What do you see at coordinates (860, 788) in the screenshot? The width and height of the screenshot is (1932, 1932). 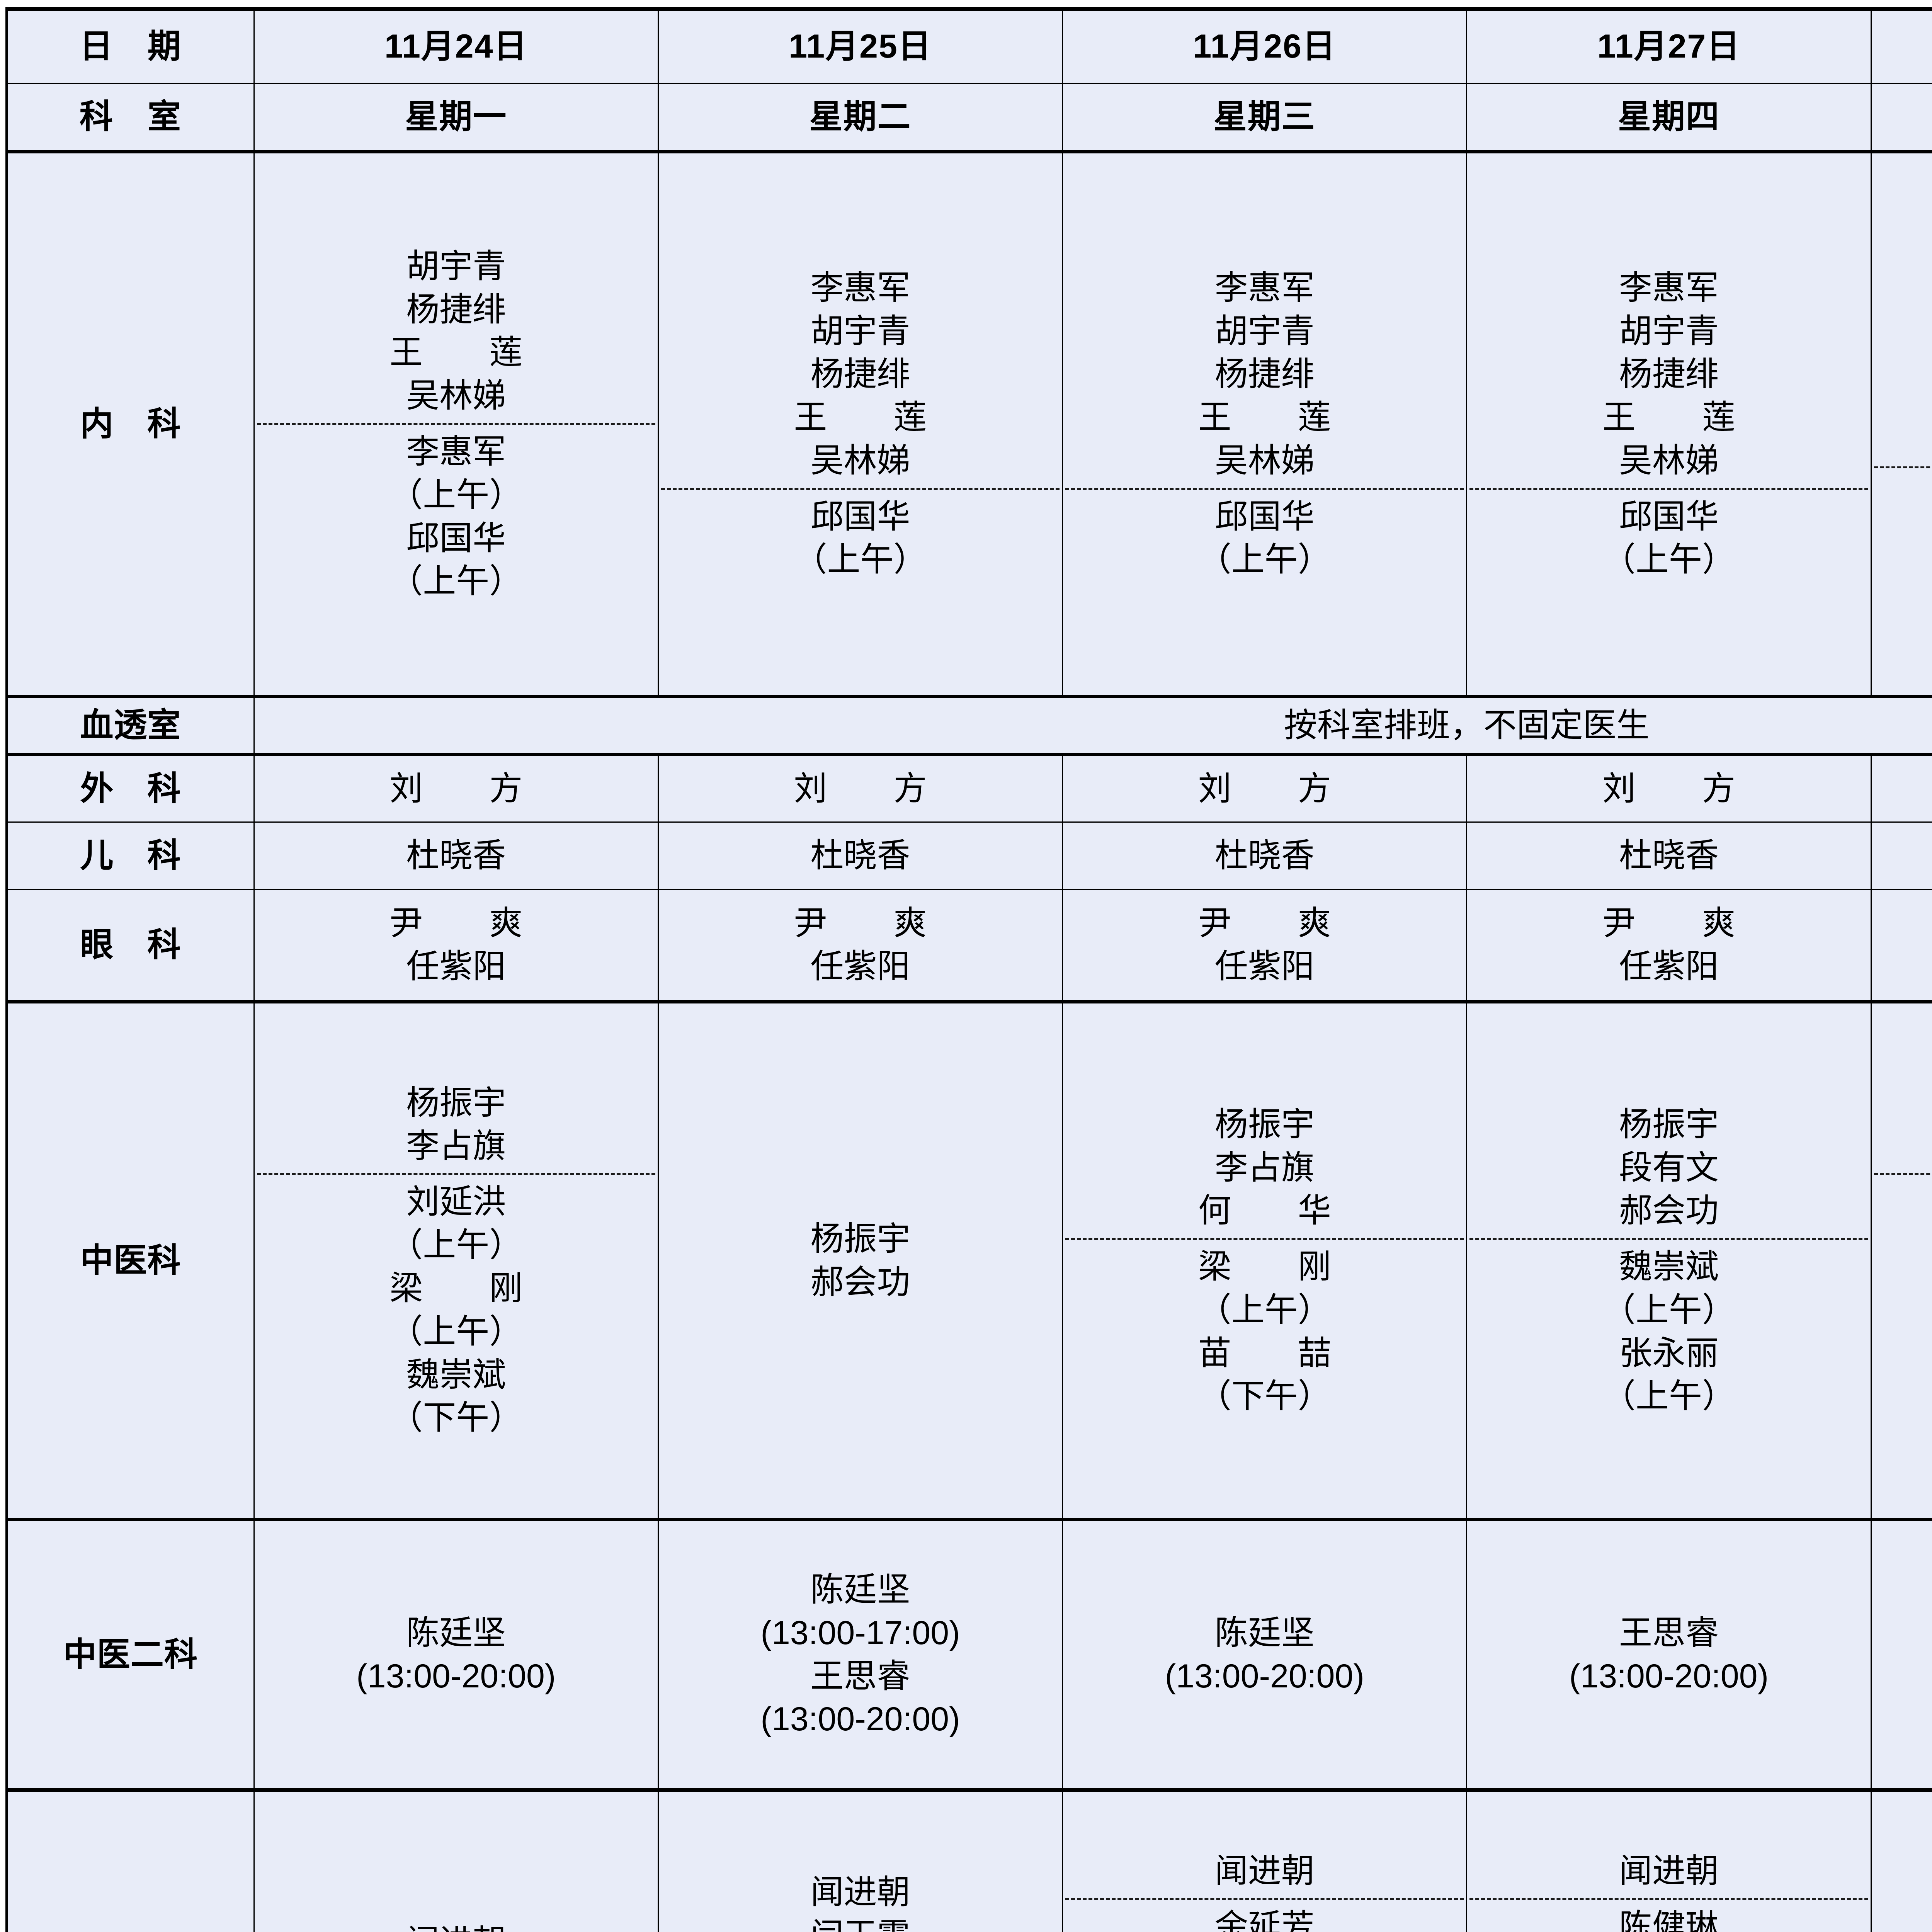 I see `cell-waike-tue: 刘 方` at bounding box center [860, 788].